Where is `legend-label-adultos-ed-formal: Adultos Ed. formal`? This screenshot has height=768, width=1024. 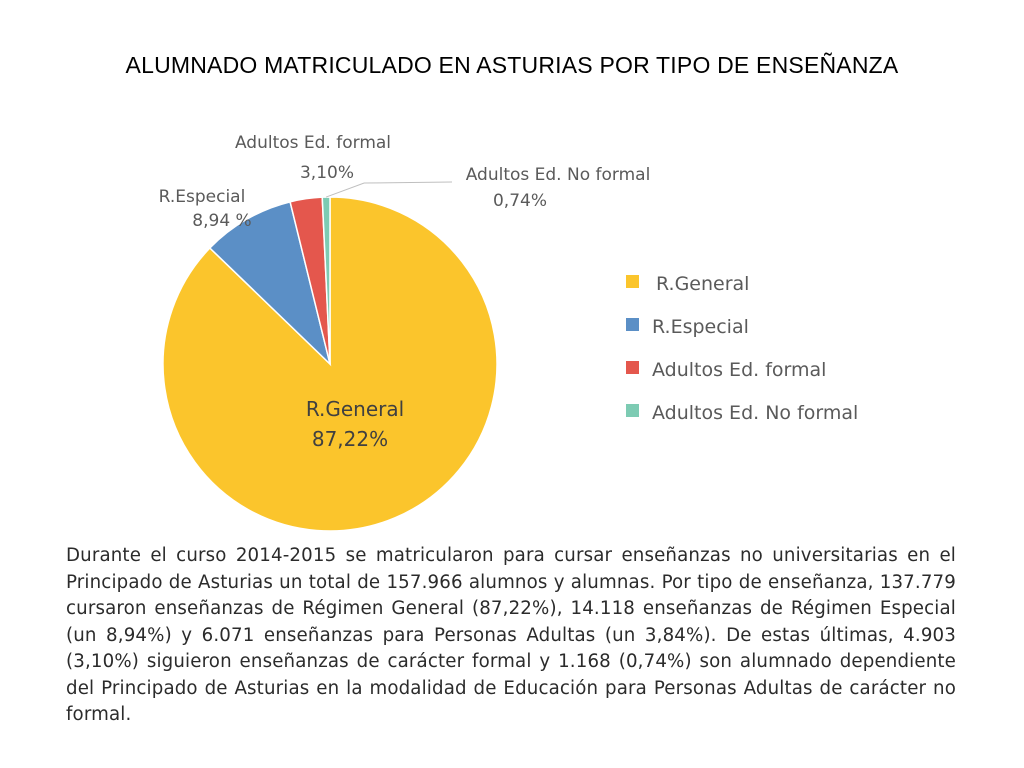
legend-label-adultos-ed-formal: Adultos Ed. formal is located at coordinates (739, 370).